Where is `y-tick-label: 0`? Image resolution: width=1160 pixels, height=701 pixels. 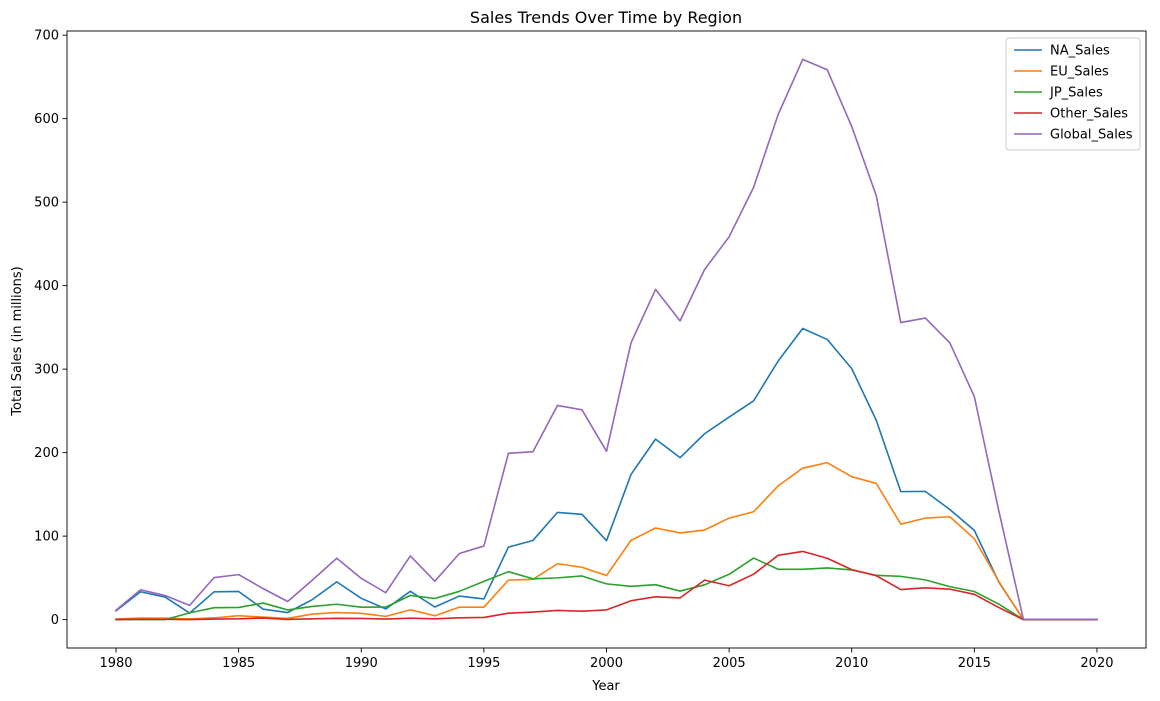
y-tick-label: 0 is located at coordinates (55, 620).